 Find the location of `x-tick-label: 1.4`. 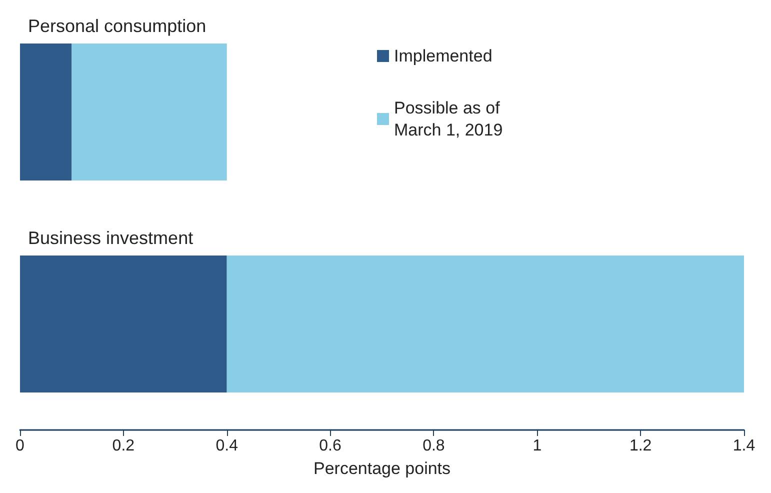

x-tick-label: 1.4 is located at coordinates (744, 446).